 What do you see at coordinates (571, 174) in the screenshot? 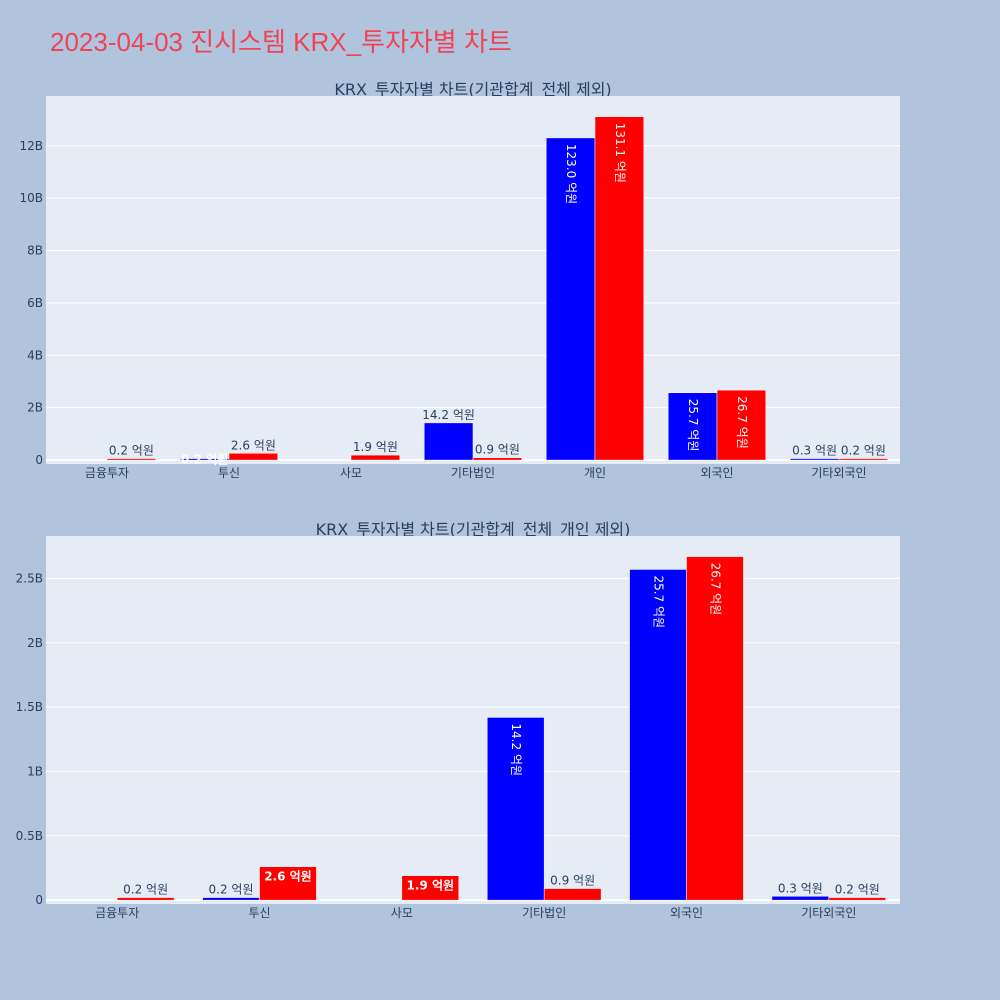
I see `data-label: 123.0 억원` at bounding box center [571, 174].